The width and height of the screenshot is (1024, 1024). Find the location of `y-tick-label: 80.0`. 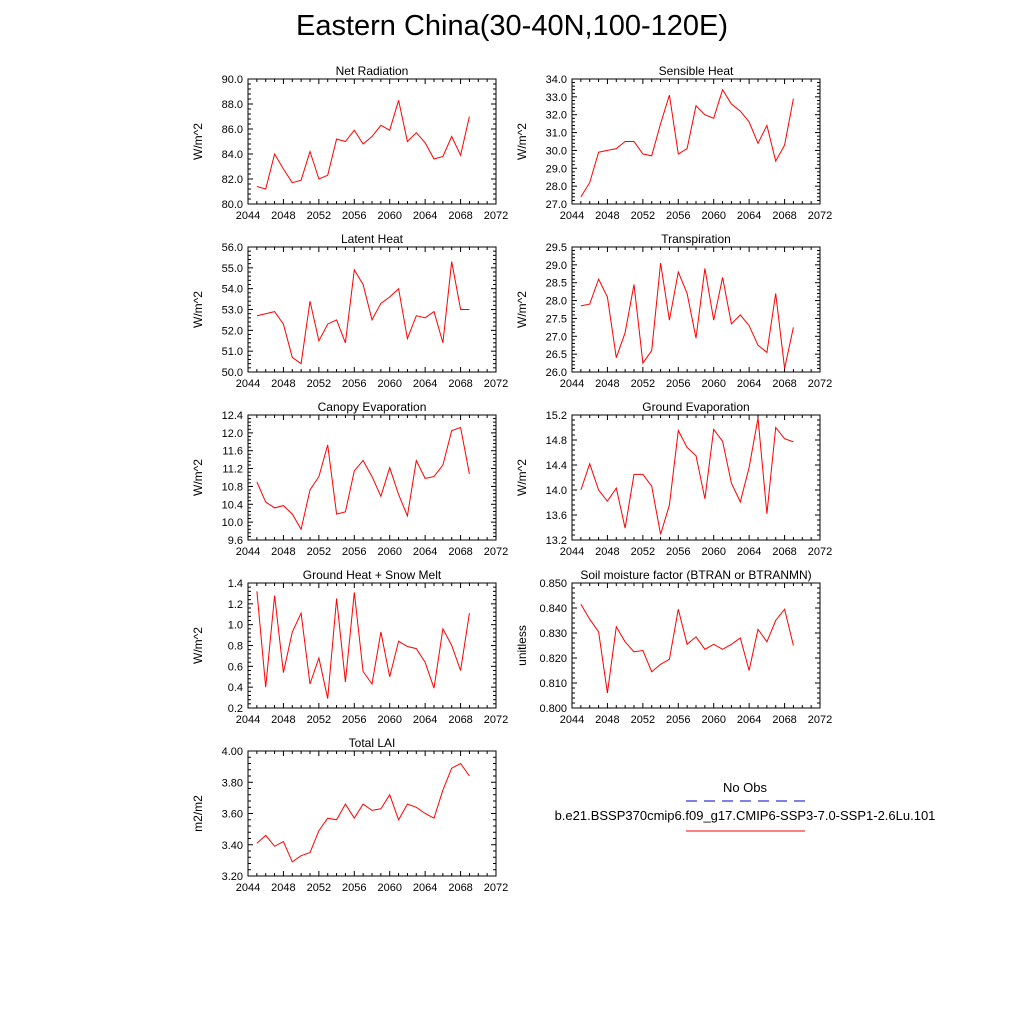

y-tick-label: 80.0 is located at coordinates (232, 205).